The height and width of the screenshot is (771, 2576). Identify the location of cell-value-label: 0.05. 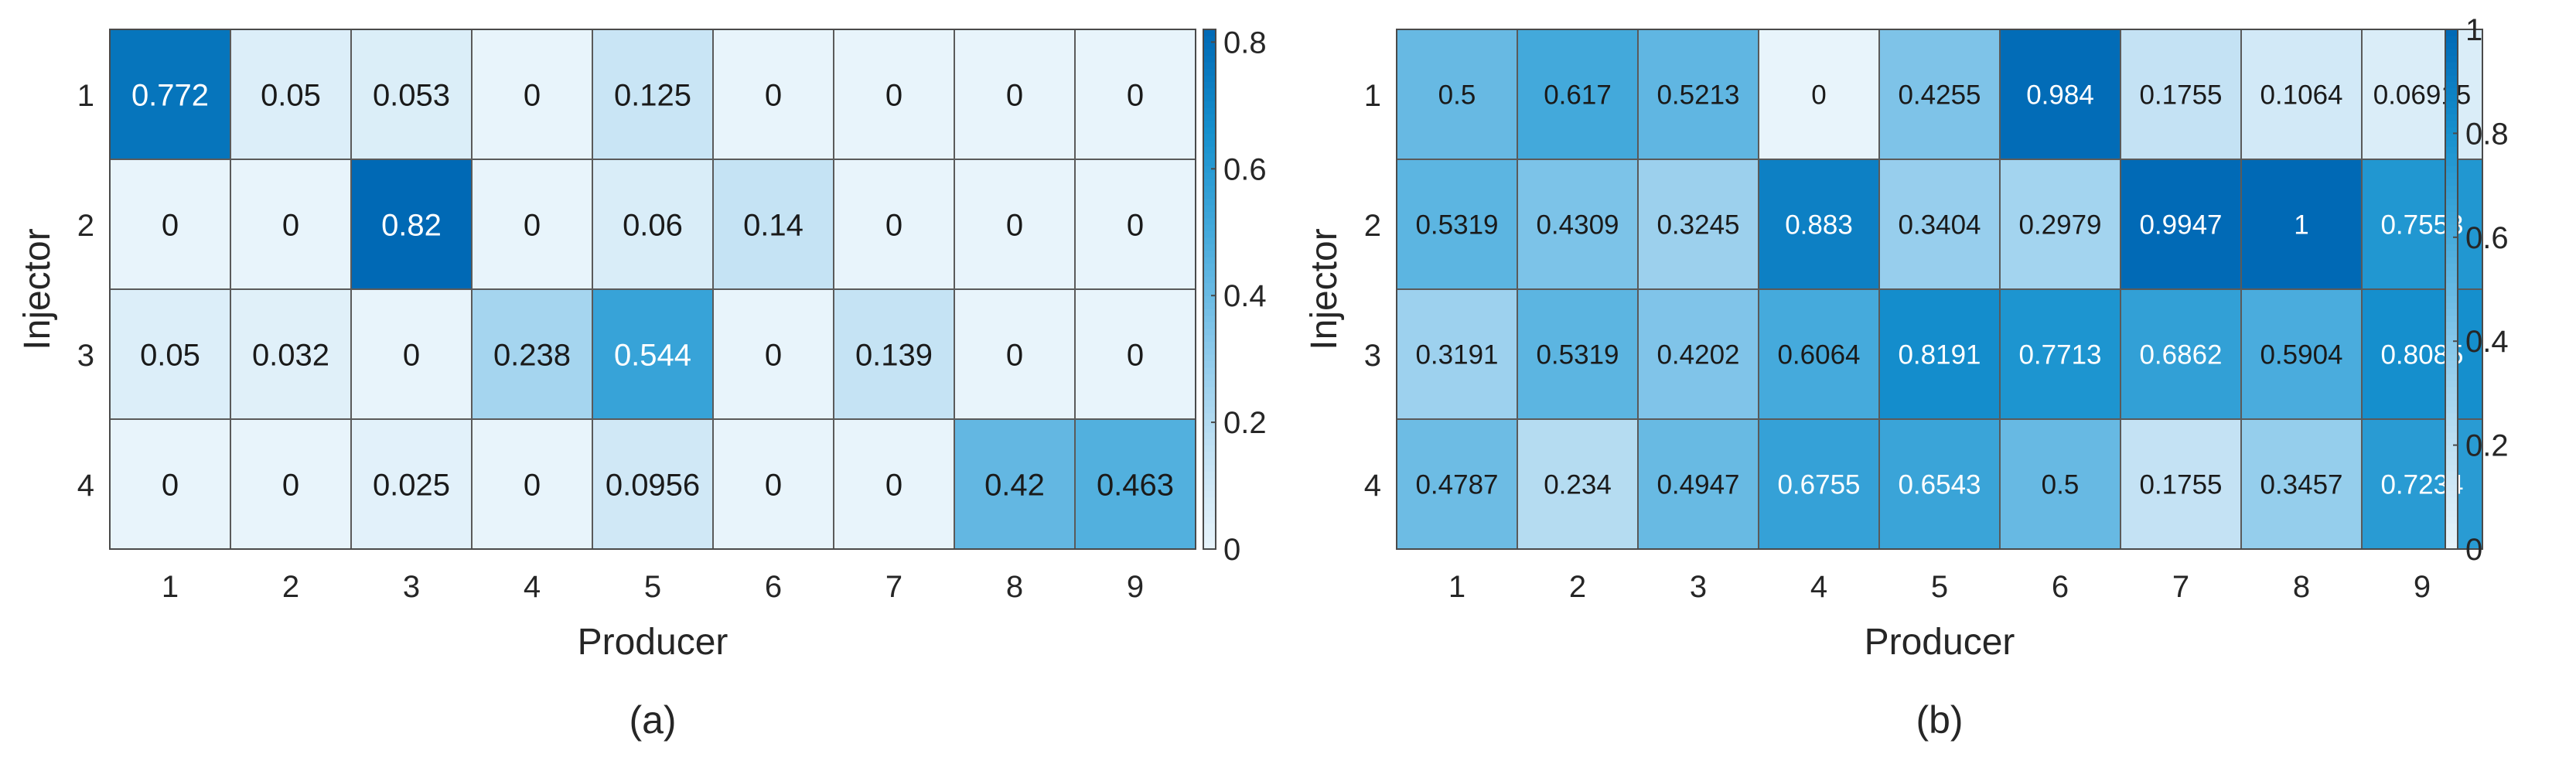
(170, 355).